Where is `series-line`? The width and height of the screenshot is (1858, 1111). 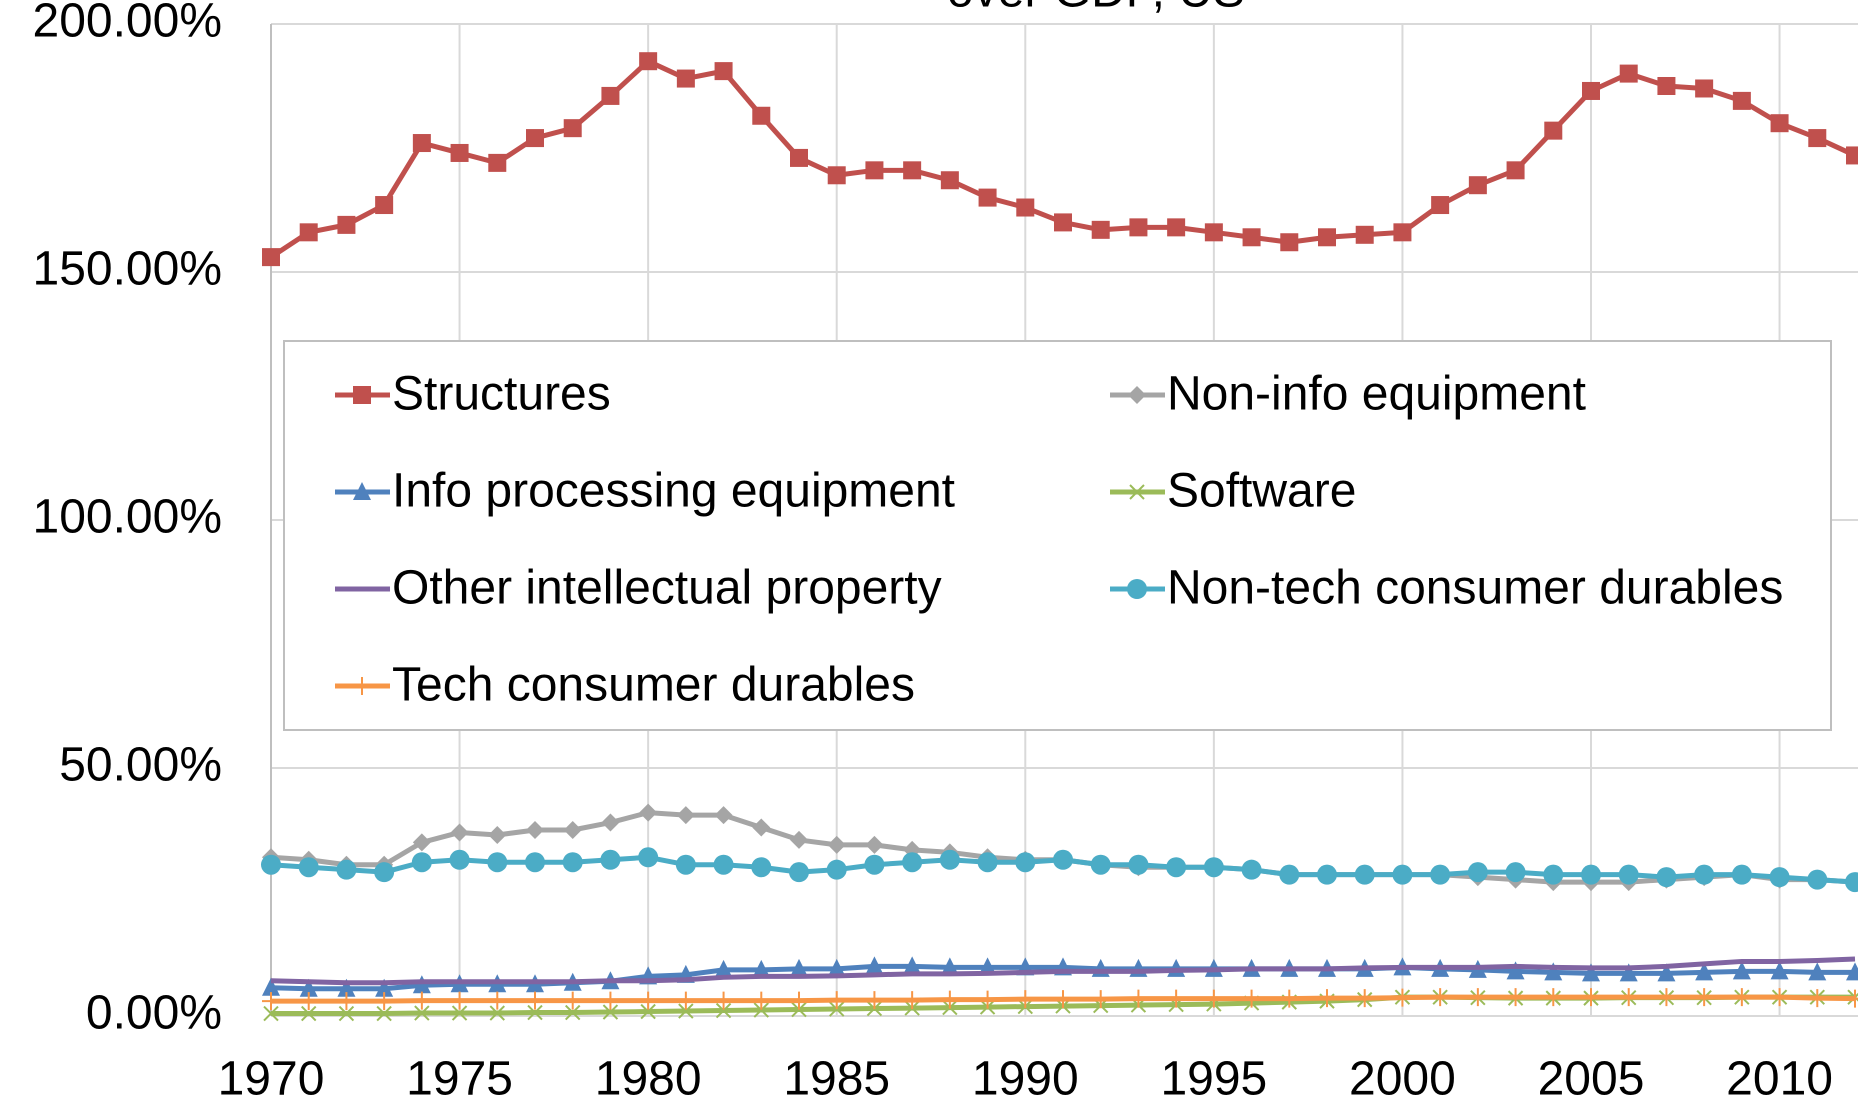
series-line is located at coordinates (1063, 847).